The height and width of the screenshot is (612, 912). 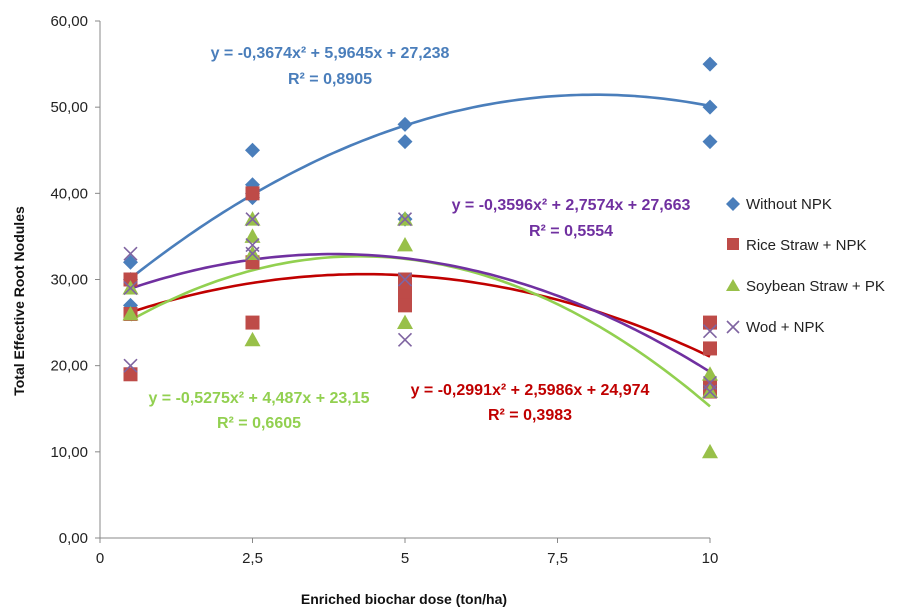 I want to click on legend-label: Wod + NPK, so click(x=785, y=327).